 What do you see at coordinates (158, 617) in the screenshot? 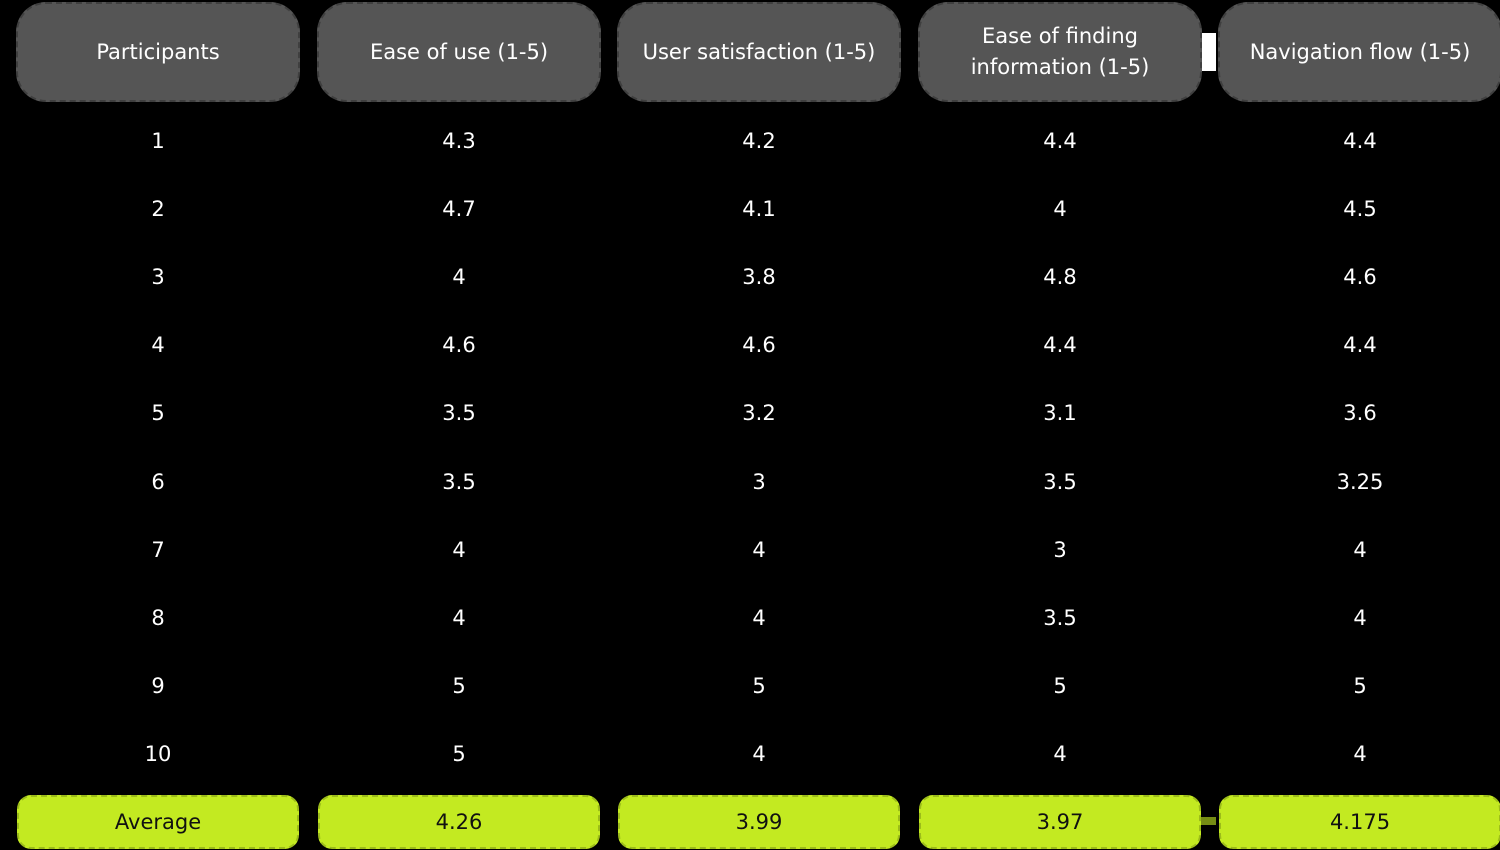
I see `participant-id-cell: 8` at bounding box center [158, 617].